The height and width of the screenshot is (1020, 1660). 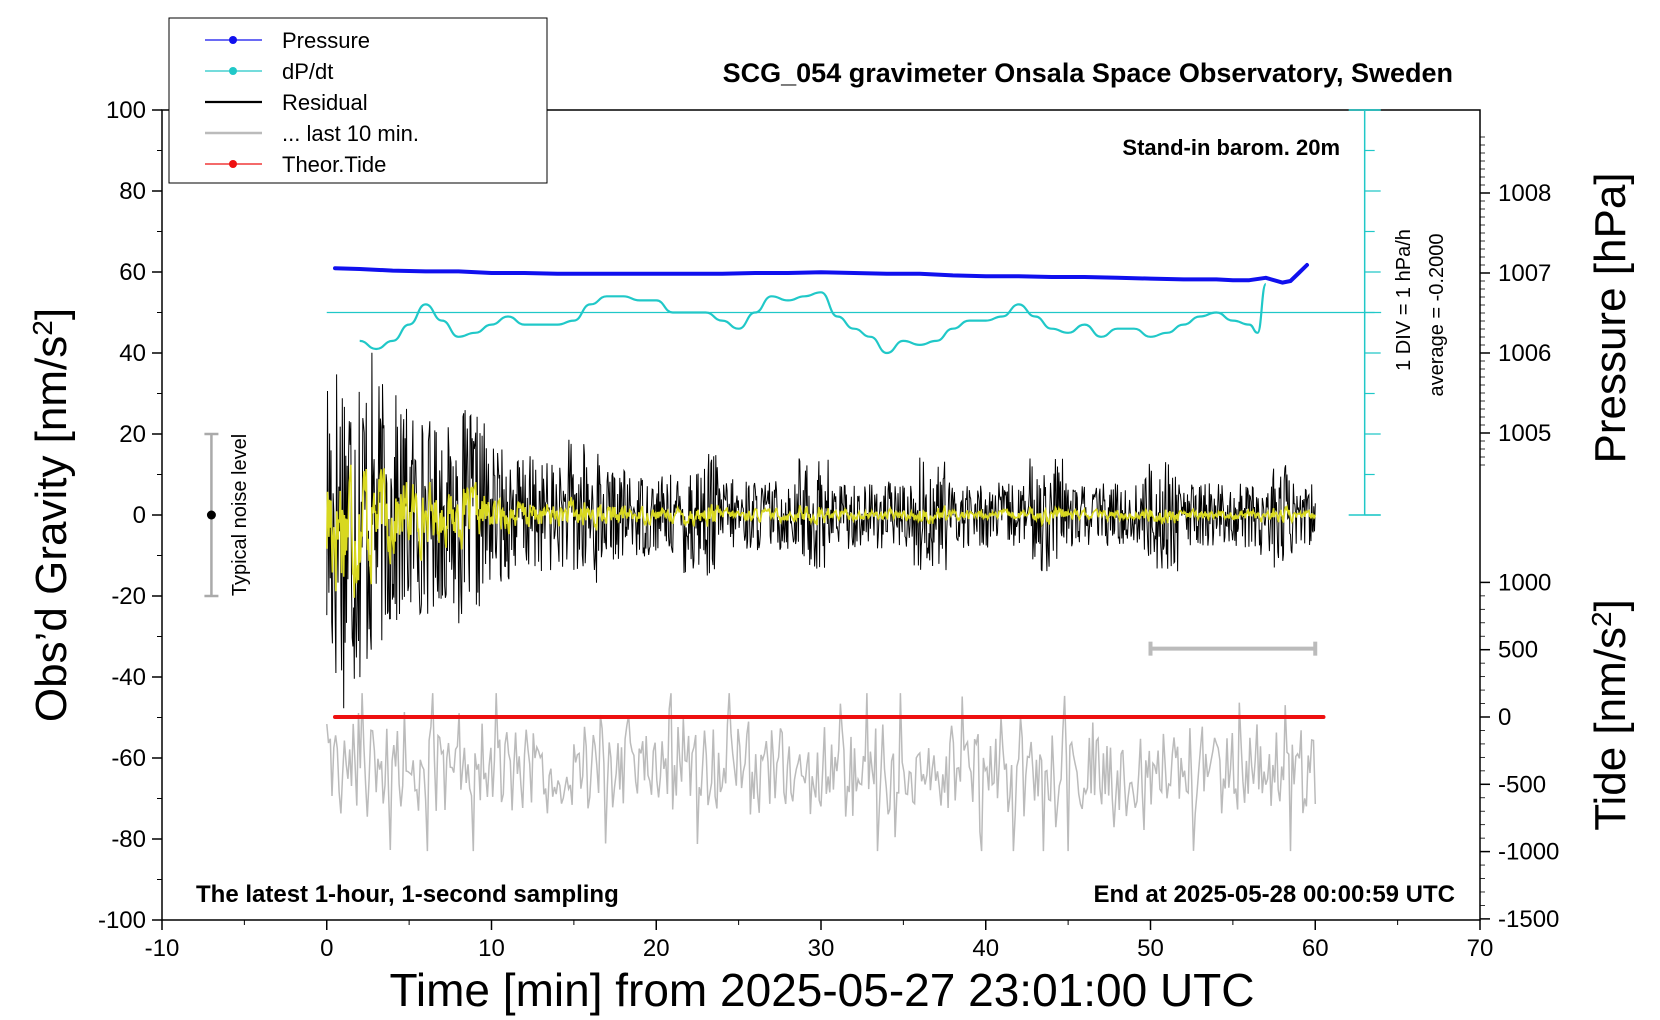 What do you see at coordinates (1504, 717) in the screenshot?
I see `tide-tick-label: 0` at bounding box center [1504, 717].